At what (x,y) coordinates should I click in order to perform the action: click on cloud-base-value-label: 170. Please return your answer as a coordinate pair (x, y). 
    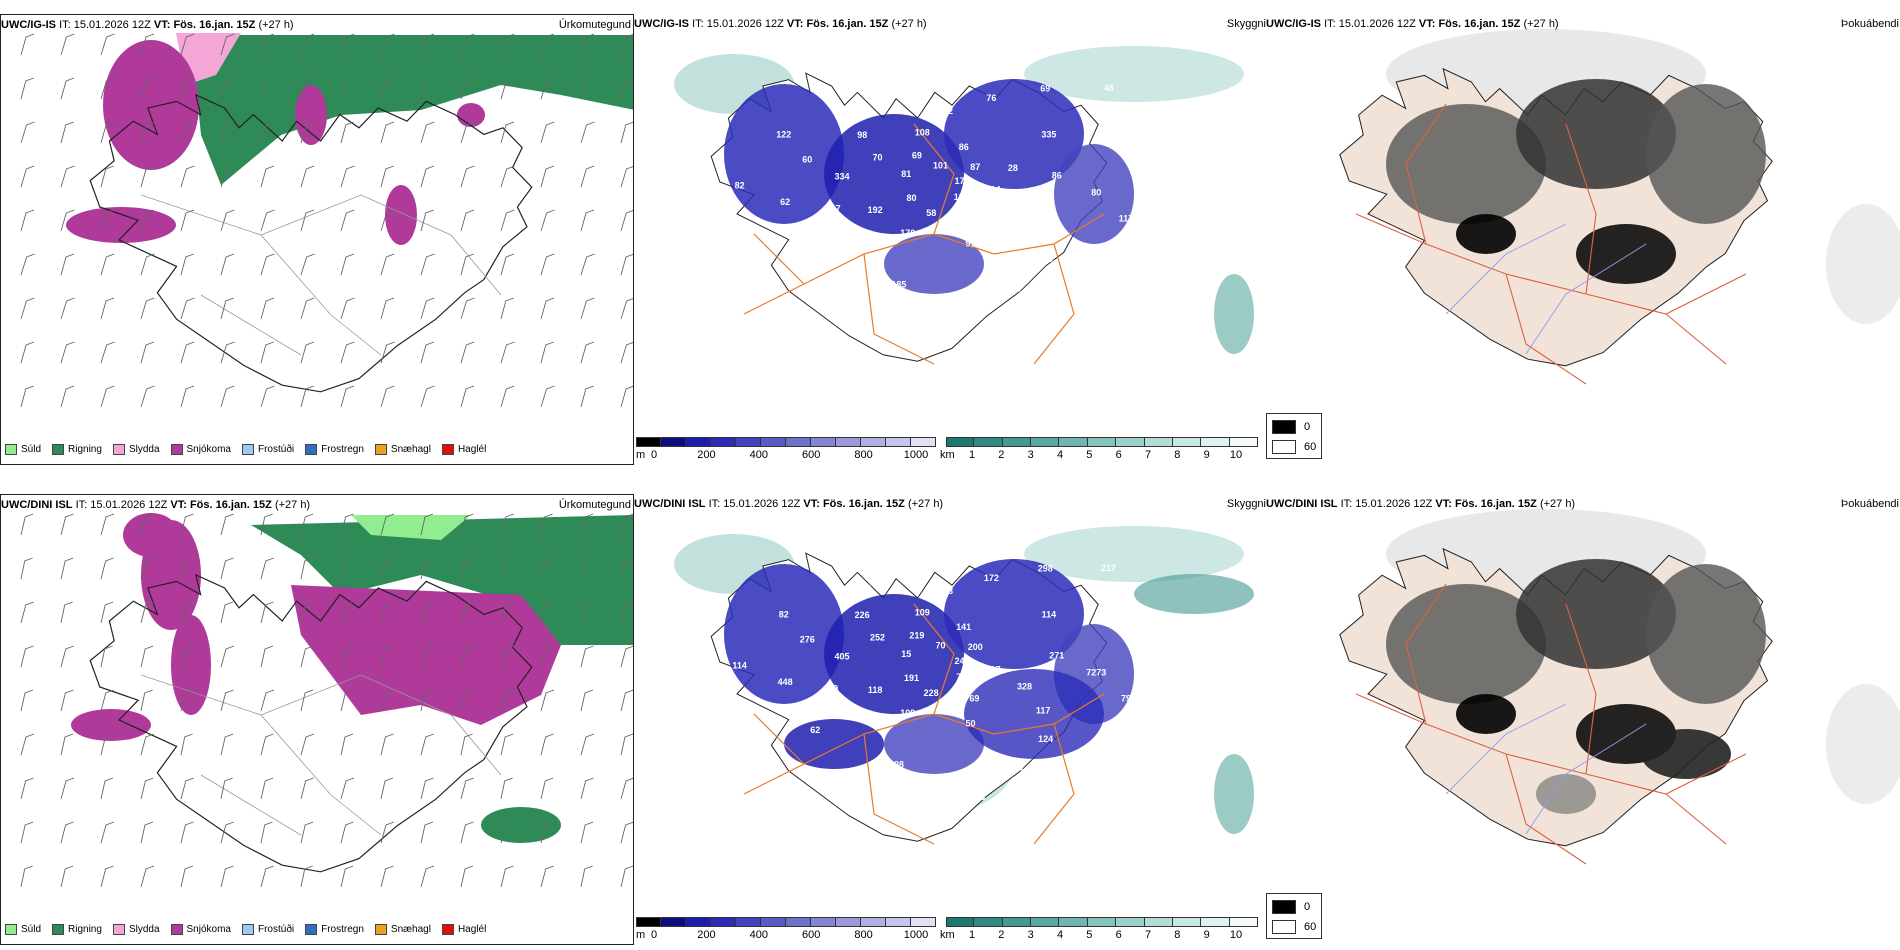
    Looking at the image, I should click on (907, 233).